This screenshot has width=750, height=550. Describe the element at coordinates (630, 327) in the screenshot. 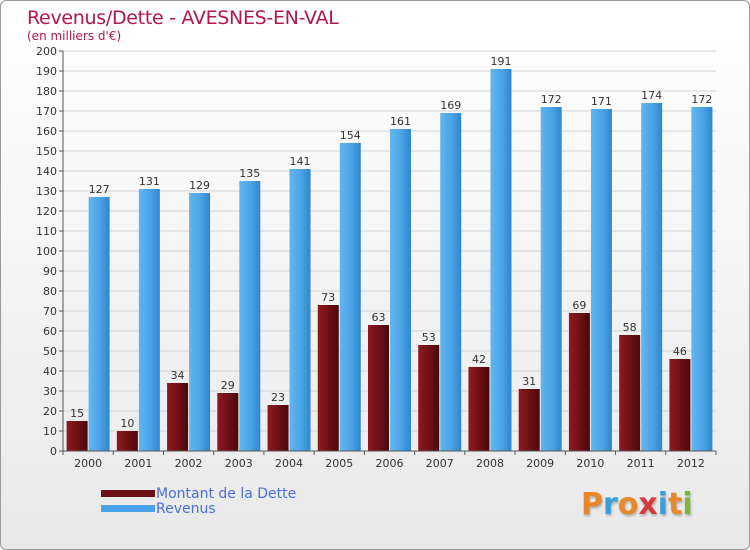

I see `data-label-dette: 58` at that location.